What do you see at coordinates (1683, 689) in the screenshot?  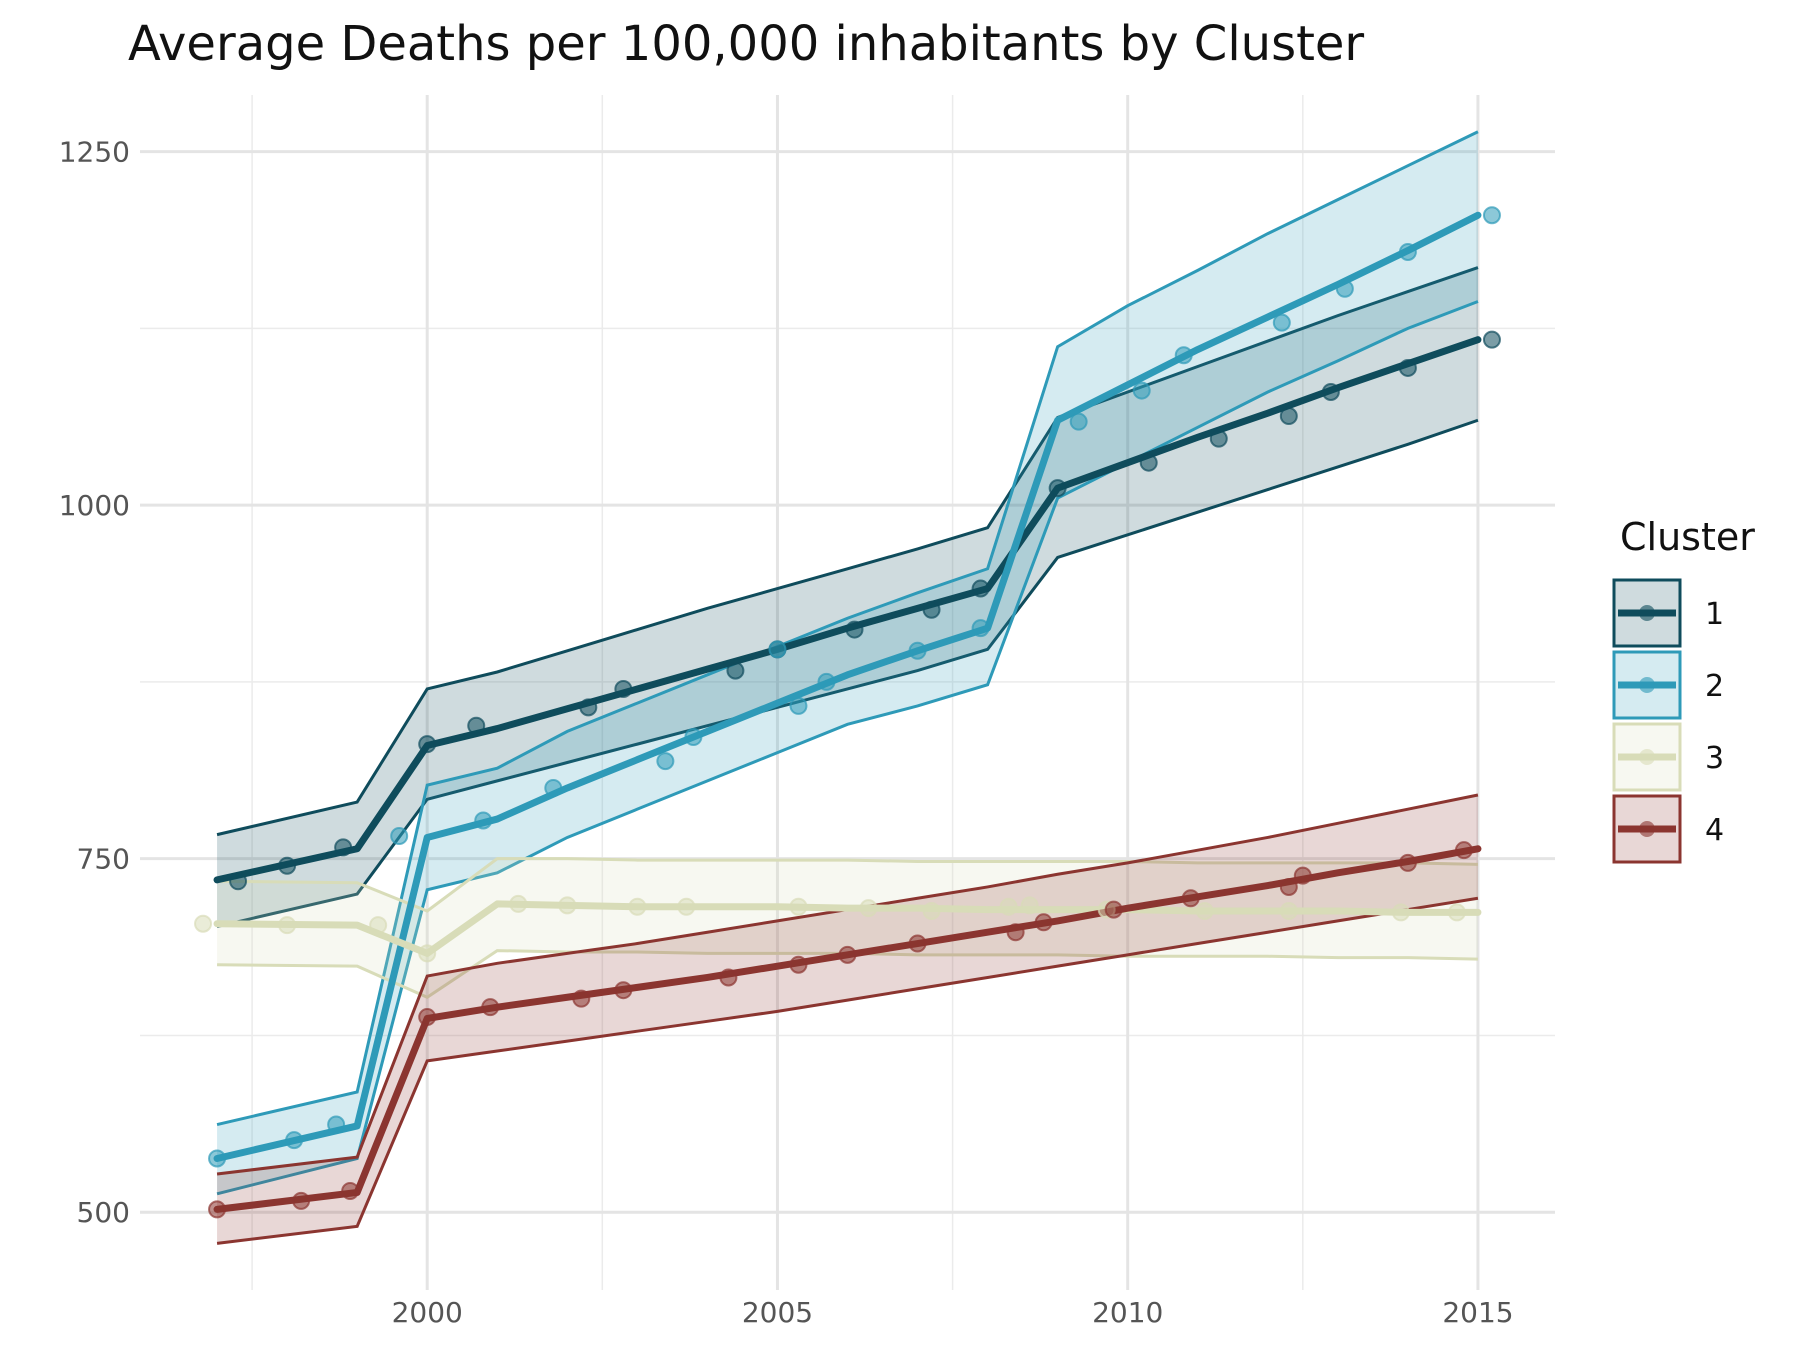 I see `legend: Cluster 1 2 3 4` at bounding box center [1683, 689].